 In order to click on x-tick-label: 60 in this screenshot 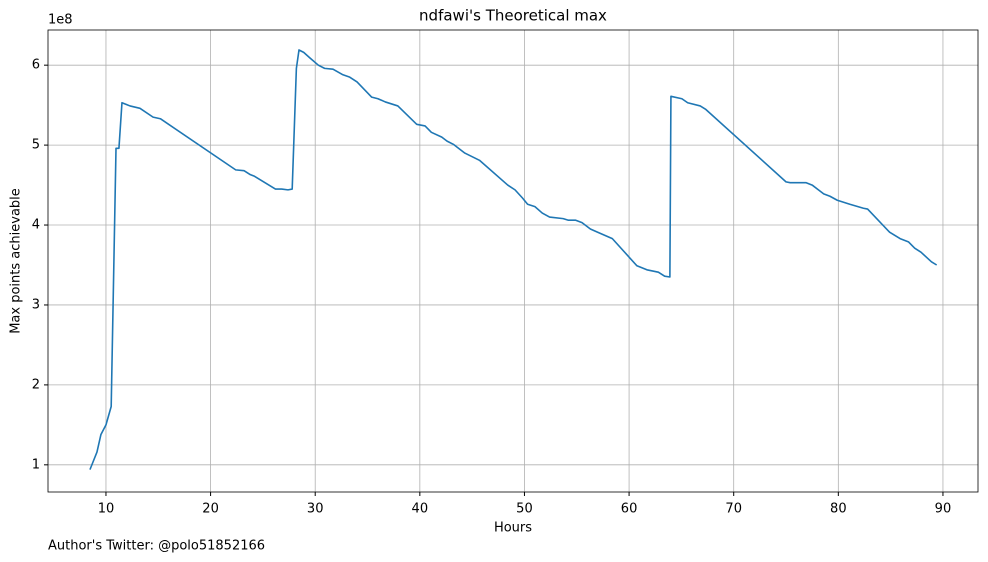, I will do `click(629, 509)`.